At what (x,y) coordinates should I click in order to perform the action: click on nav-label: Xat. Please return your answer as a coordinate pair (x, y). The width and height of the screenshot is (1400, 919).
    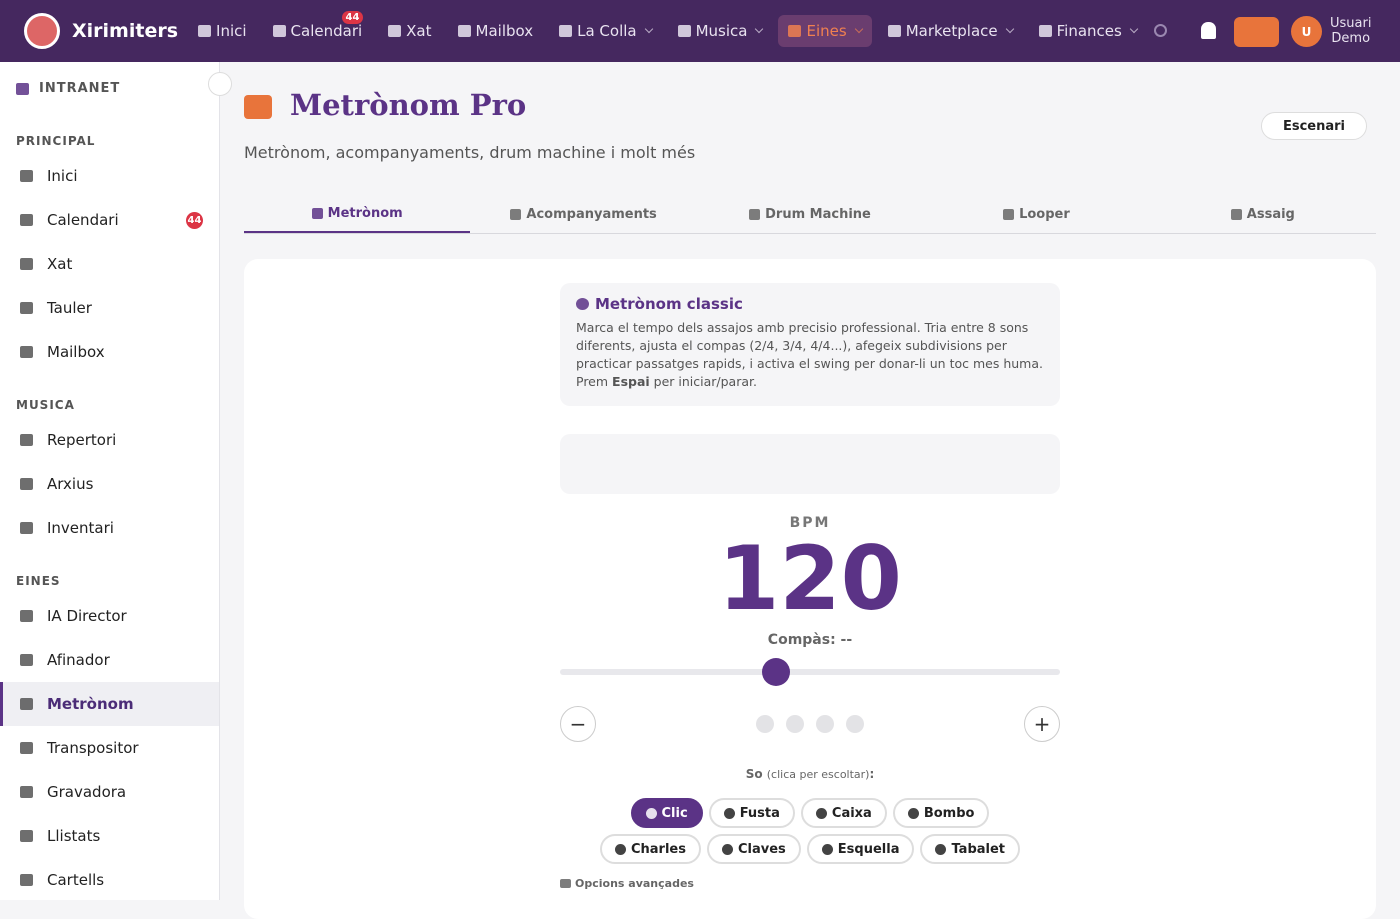
    Looking at the image, I should click on (419, 31).